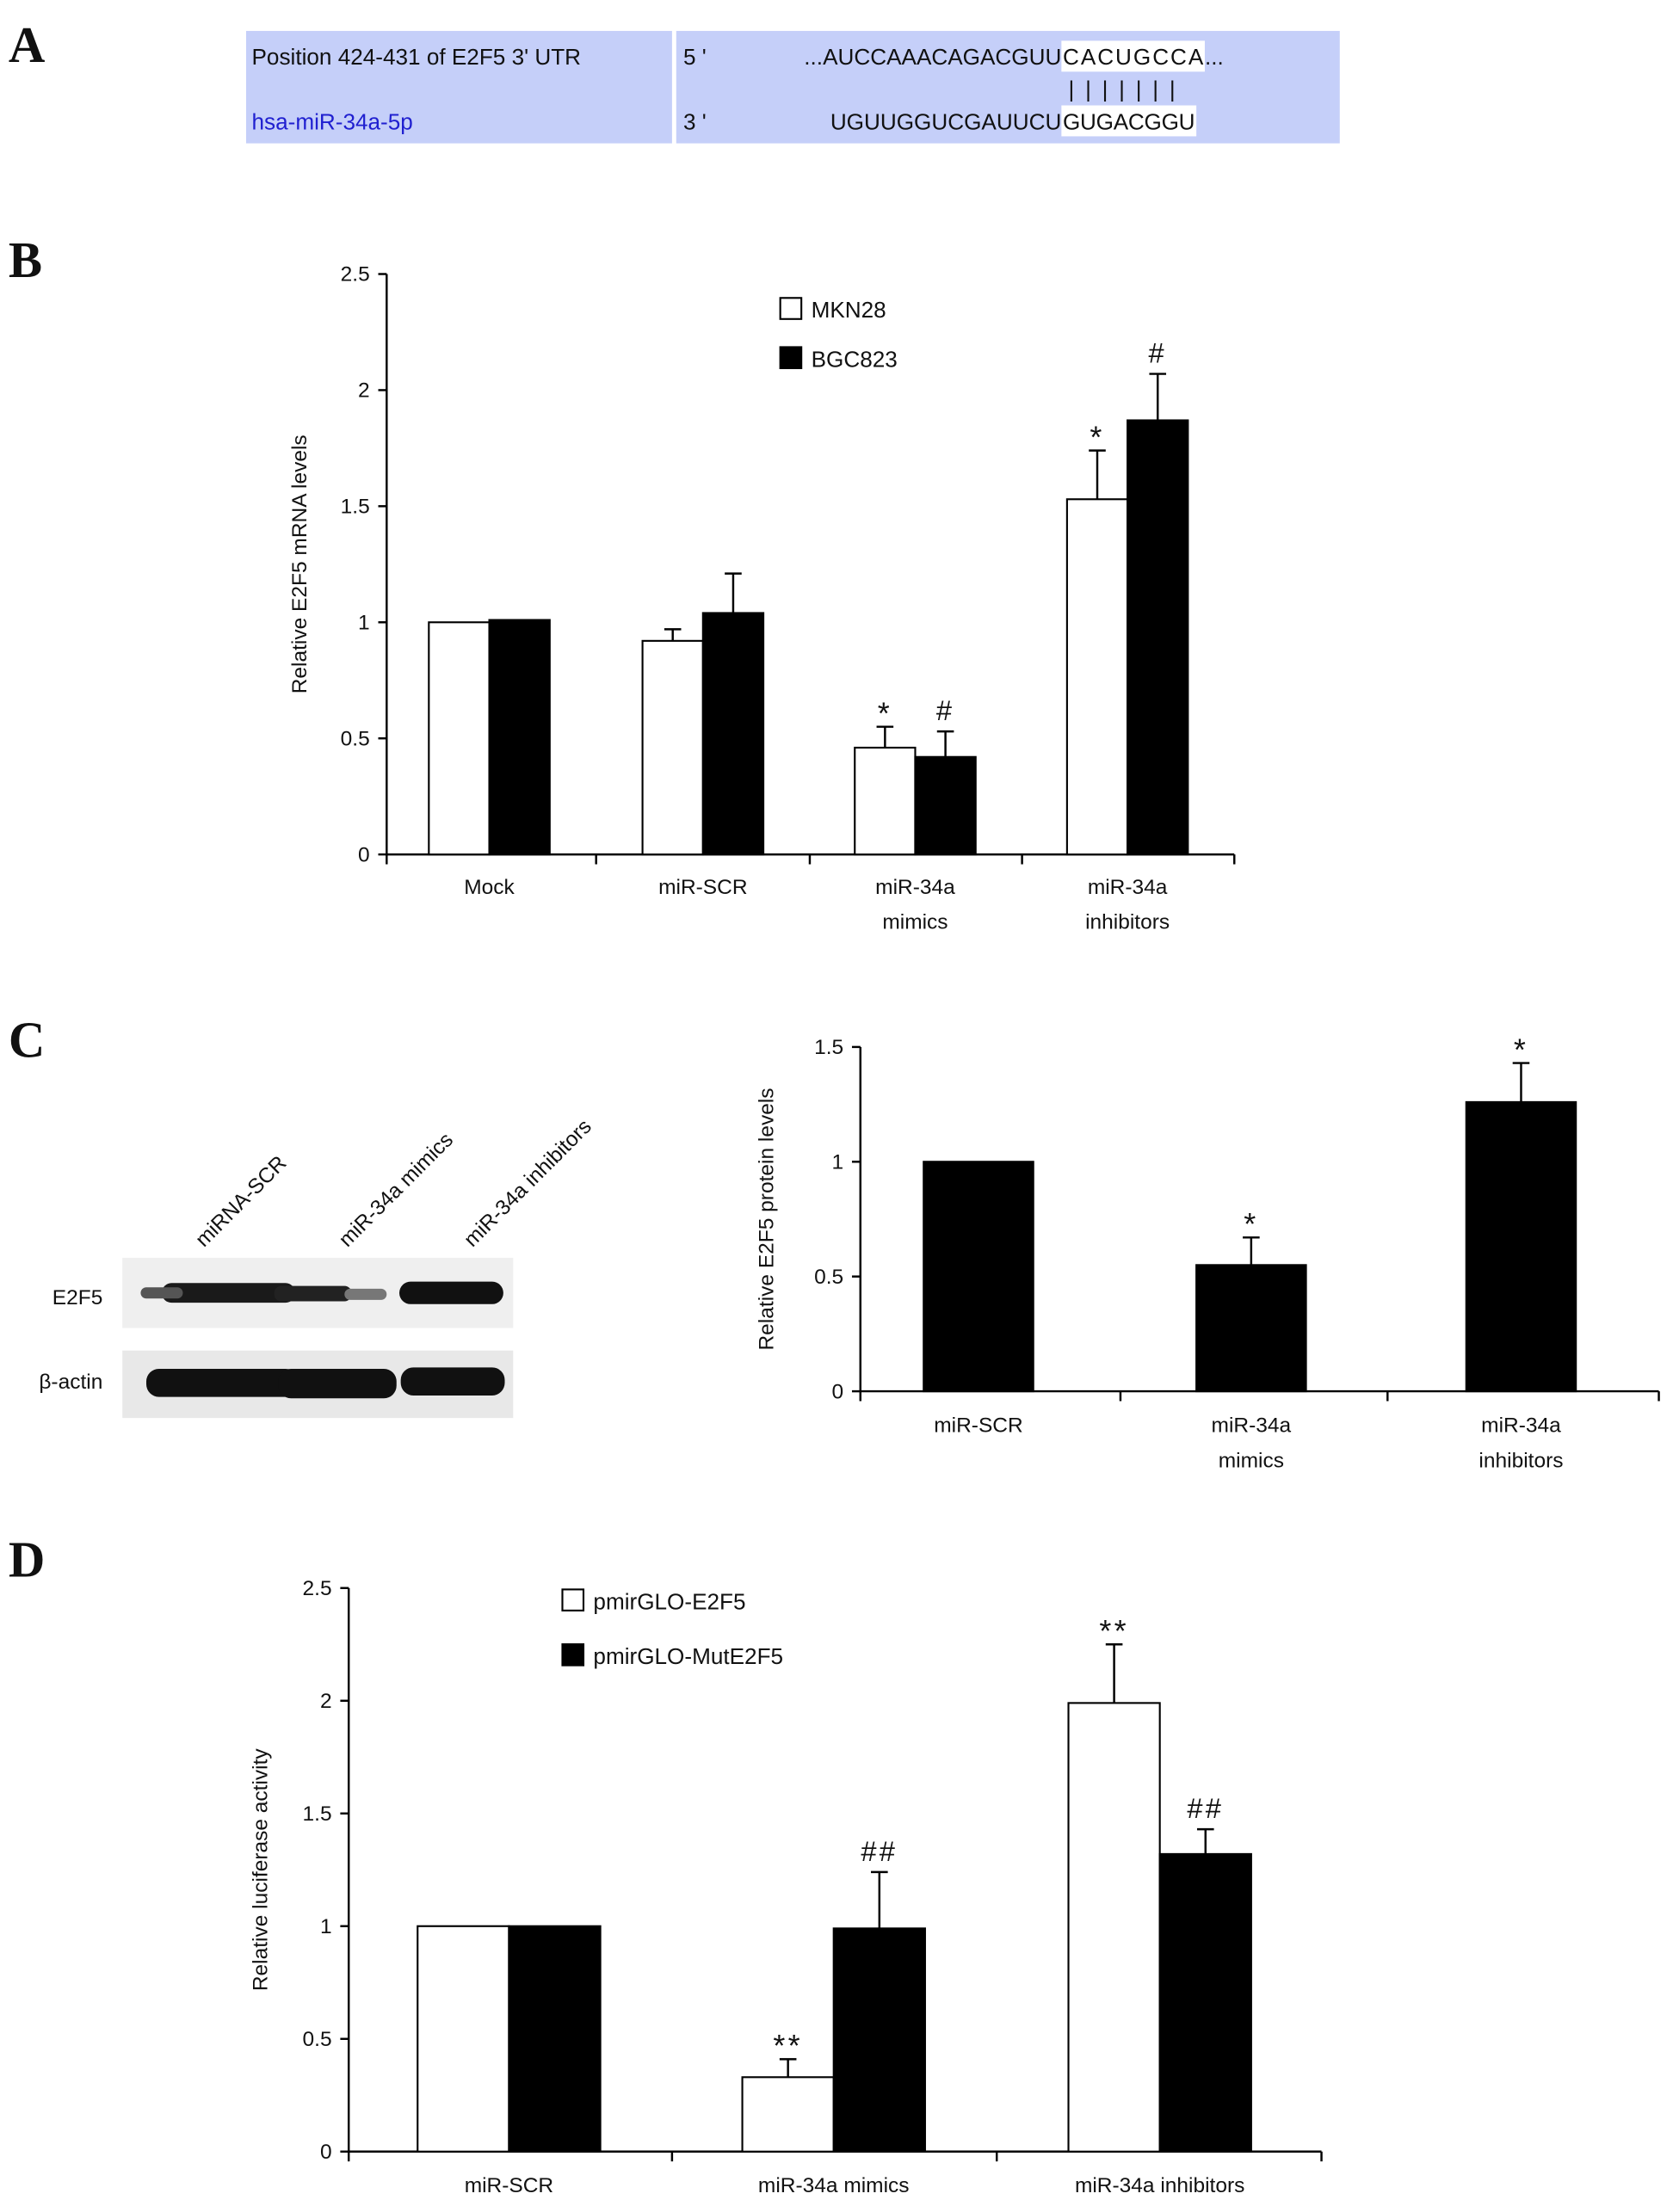 Image resolution: width=1673 pixels, height=2212 pixels. What do you see at coordinates (669, 1601) in the screenshot?
I see `legend-label: pmirGLO-E2F5` at bounding box center [669, 1601].